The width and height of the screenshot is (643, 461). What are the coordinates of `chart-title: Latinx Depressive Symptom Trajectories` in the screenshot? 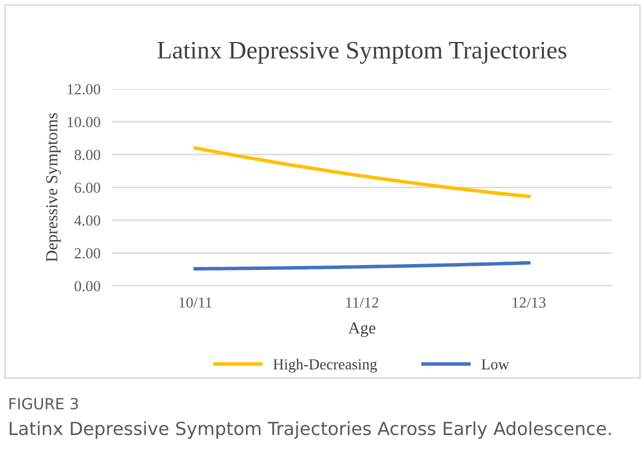 It's located at (362, 53).